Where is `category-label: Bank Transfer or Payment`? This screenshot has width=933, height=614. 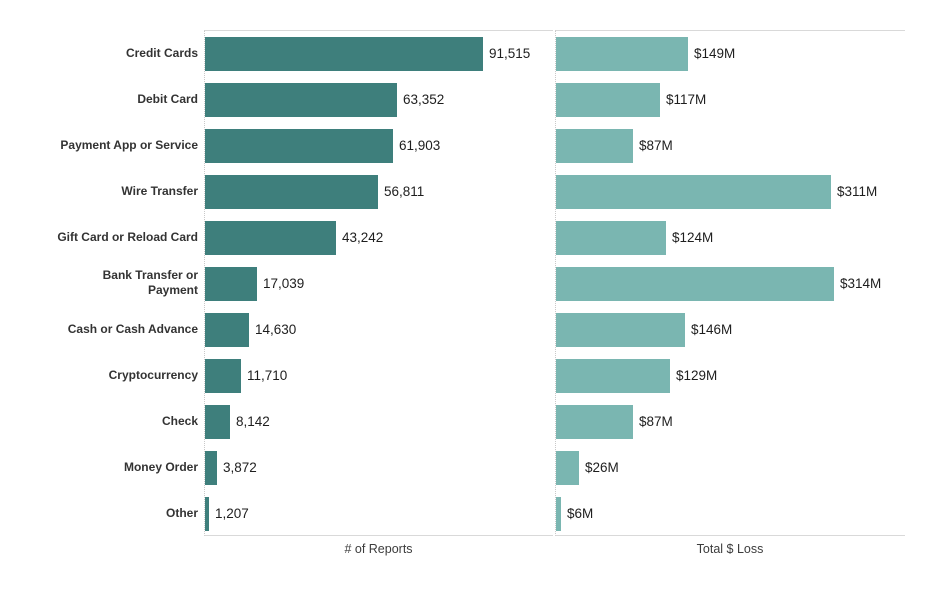 category-label: Bank Transfer or Payment is located at coordinates (150, 282).